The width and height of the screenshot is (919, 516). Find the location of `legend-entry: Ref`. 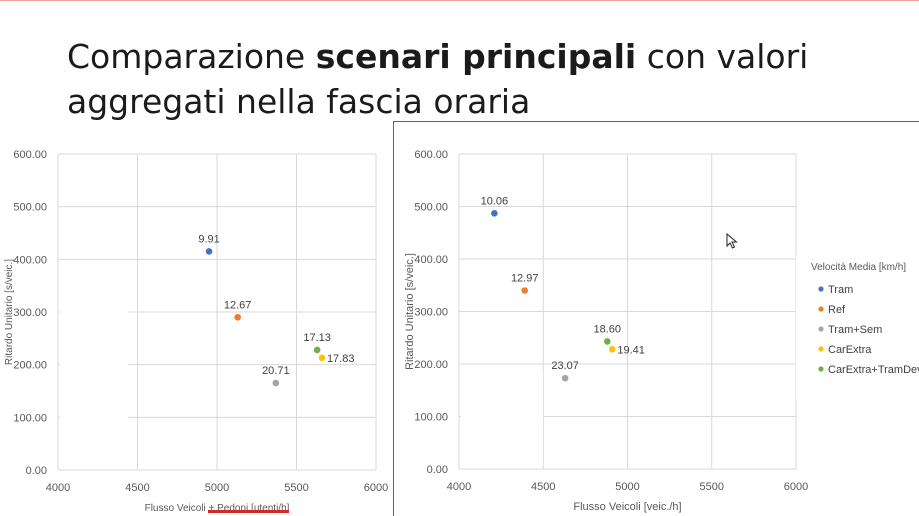

legend-entry: Ref is located at coordinates (837, 310).